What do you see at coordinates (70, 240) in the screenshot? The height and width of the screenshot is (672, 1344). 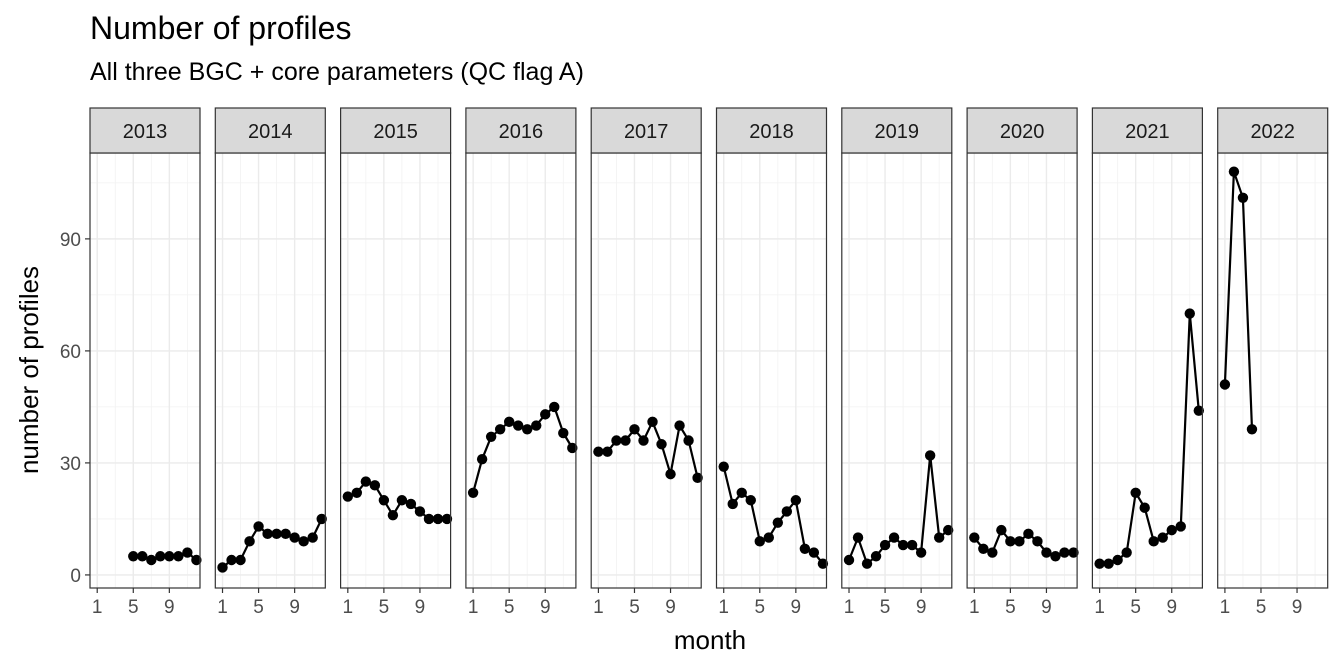 I see `y-tick-label: 90` at bounding box center [70, 240].